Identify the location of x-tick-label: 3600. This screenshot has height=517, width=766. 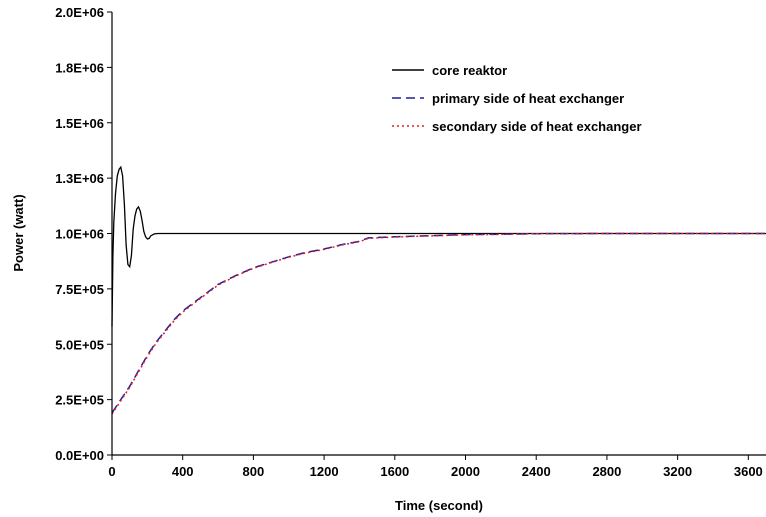
(748, 471).